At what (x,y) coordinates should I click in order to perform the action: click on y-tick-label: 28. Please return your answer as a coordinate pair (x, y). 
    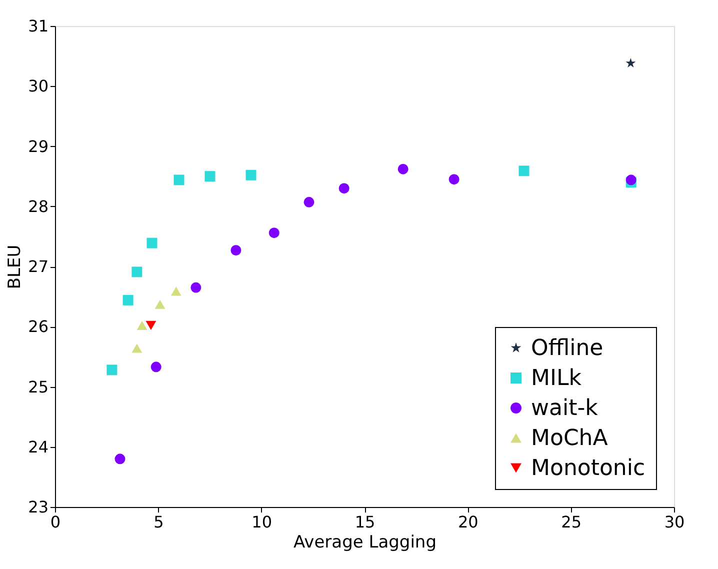
    Looking at the image, I should click on (38, 206).